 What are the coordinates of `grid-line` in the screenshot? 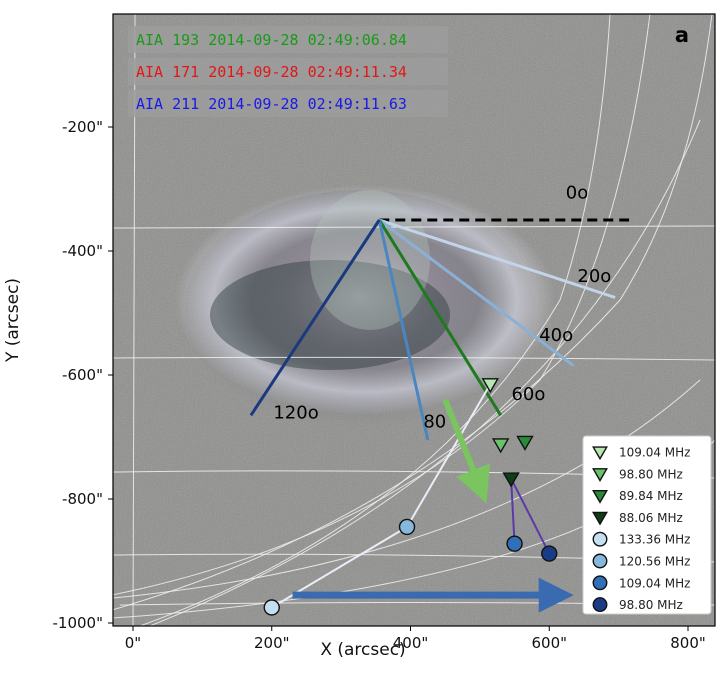 It's located at (414, 358).